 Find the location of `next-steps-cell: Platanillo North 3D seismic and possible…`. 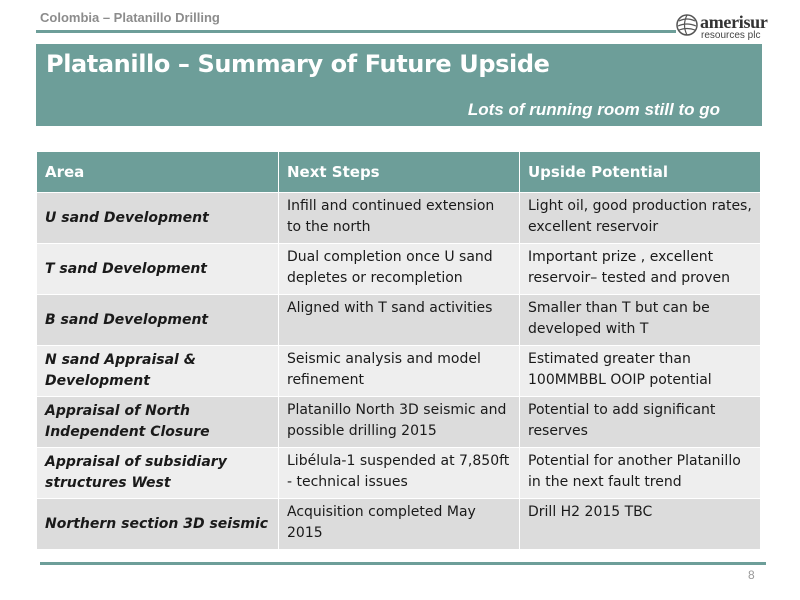

next-steps-cell: Platanillo North 3D seismic and possible… is located at coordinates (399, 422).